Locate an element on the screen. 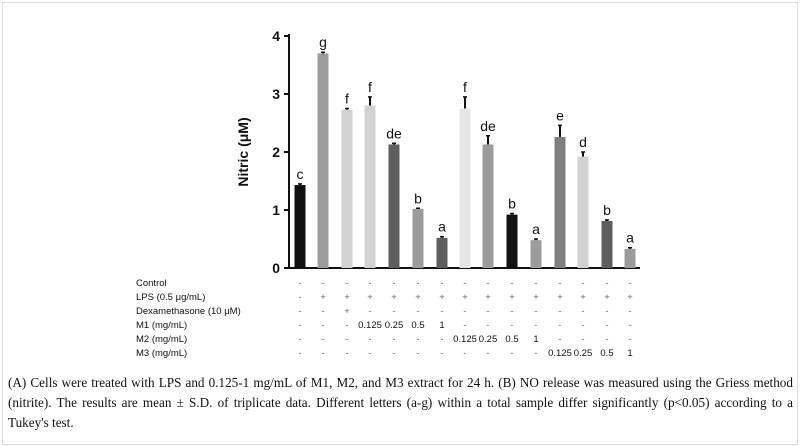  y-tick-label: 0 is located at coordinates (276, 268).